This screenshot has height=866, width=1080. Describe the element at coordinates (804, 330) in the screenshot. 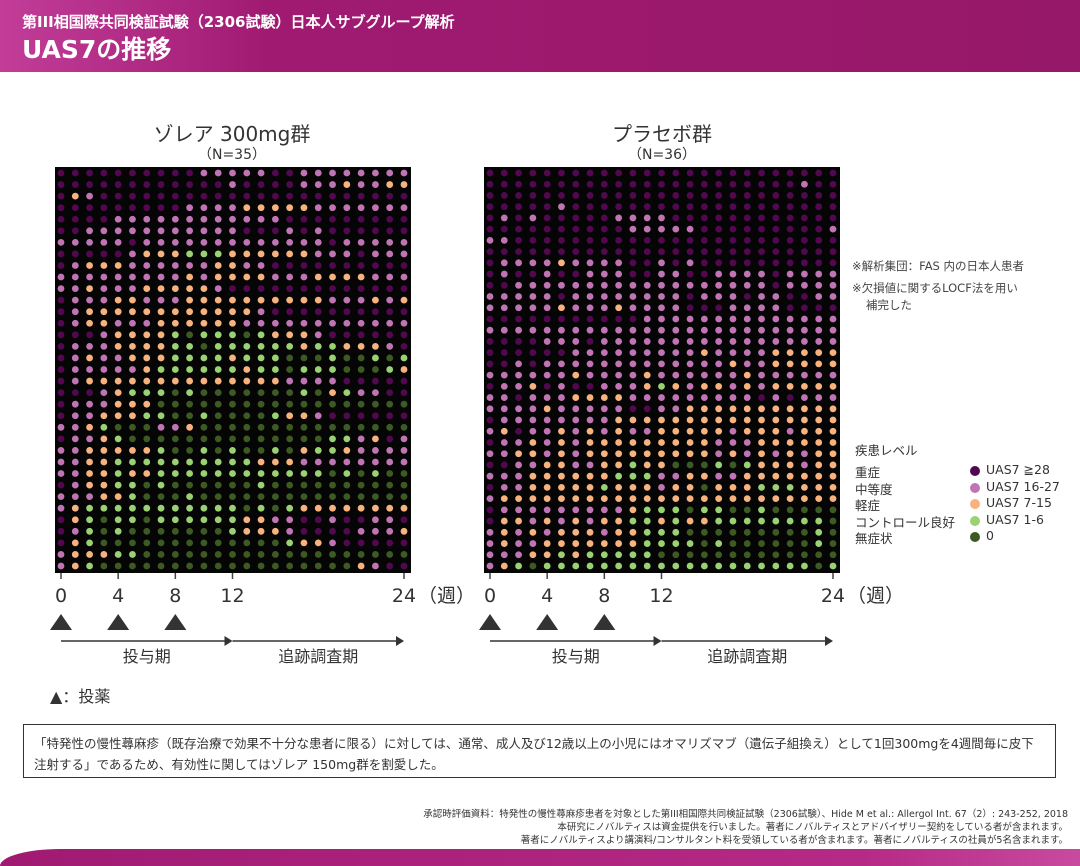

I see `dot-patient15-week22` at that location.